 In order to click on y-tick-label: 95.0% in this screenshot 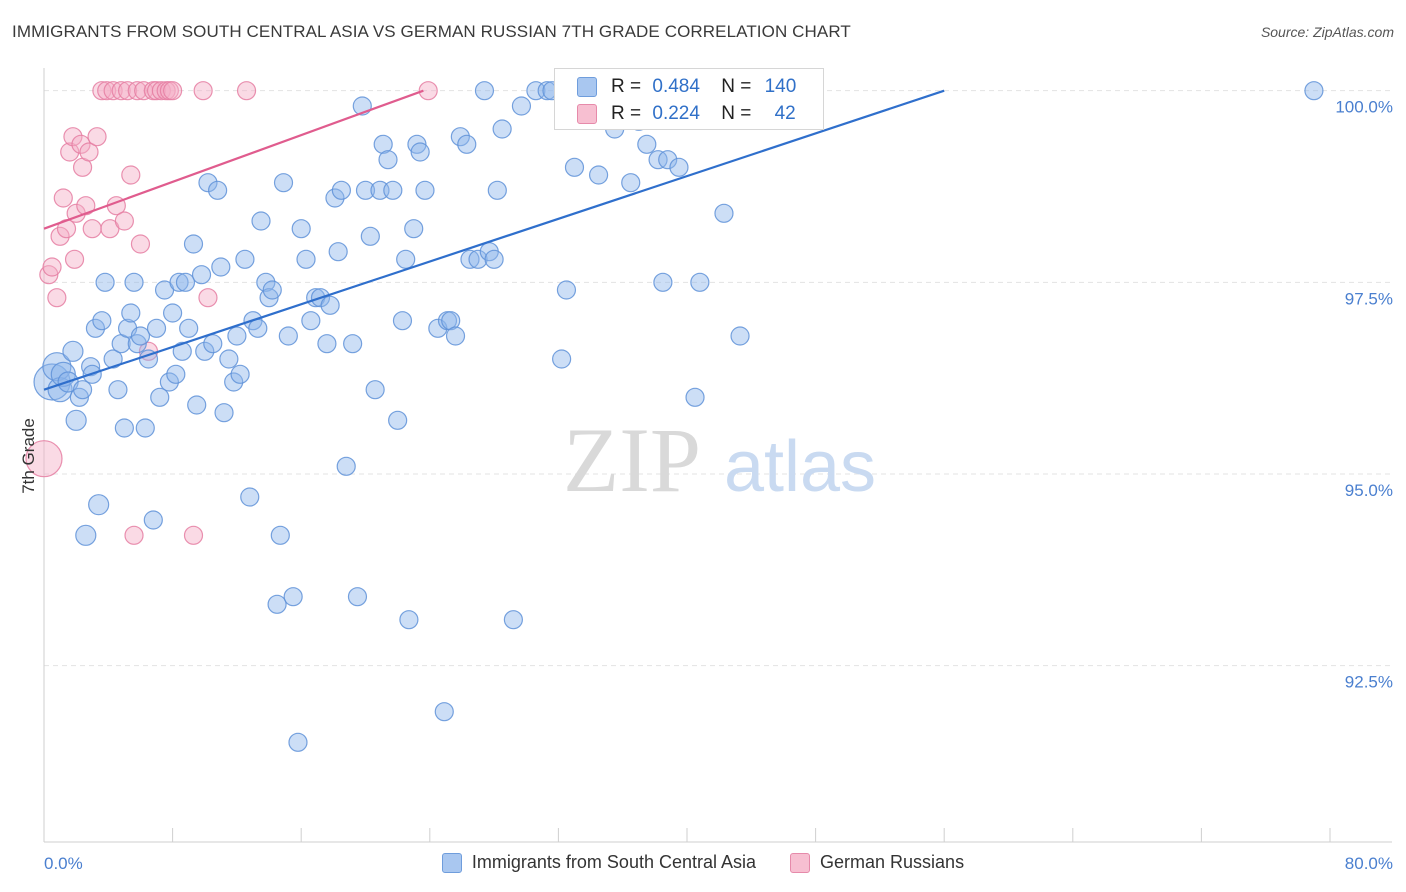, I will do `click(1369, 490)`.